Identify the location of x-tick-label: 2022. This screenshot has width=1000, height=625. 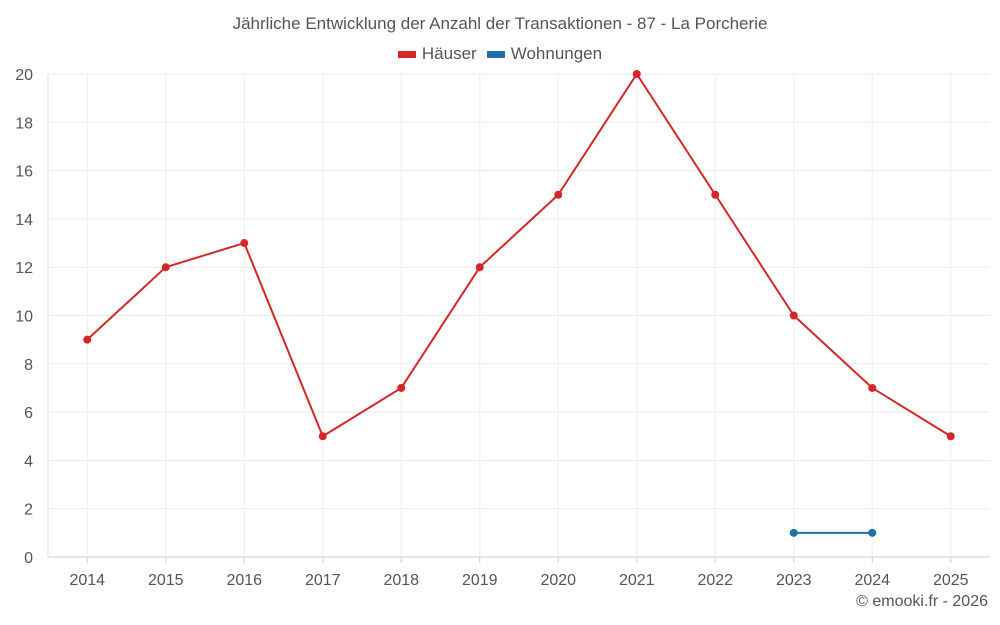
(715, 580).